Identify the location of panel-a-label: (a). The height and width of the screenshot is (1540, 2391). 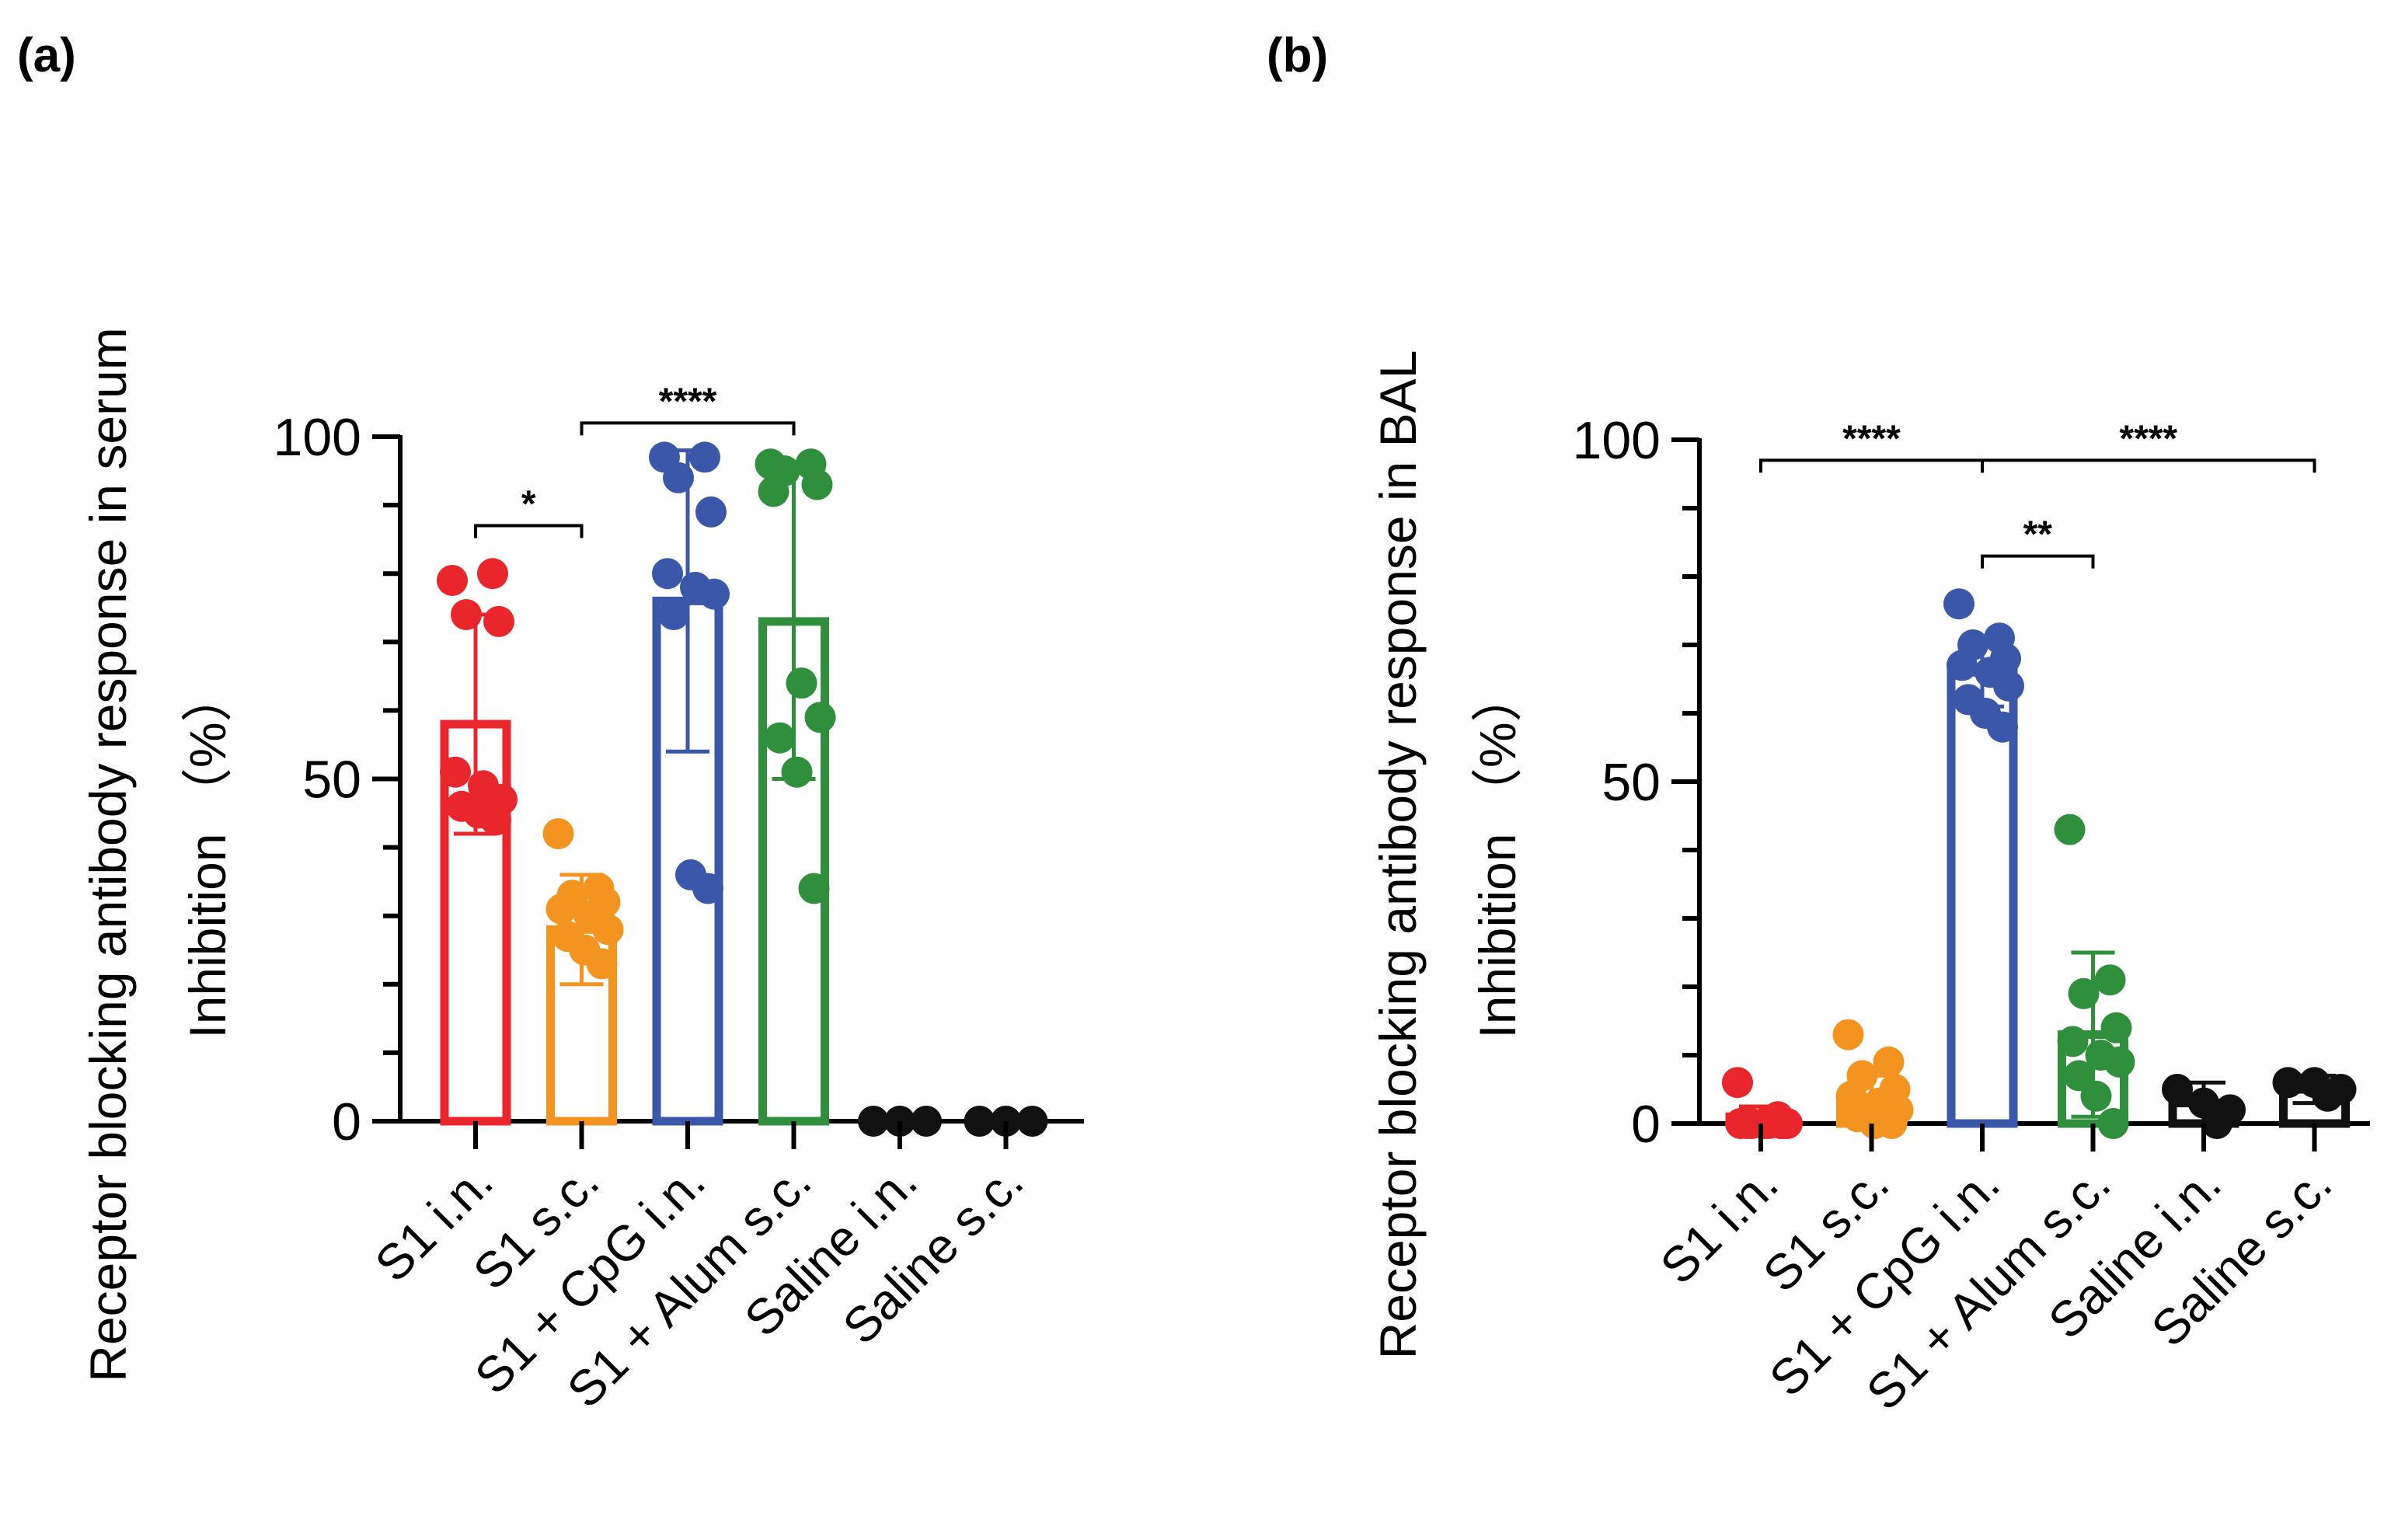
(46, 55).